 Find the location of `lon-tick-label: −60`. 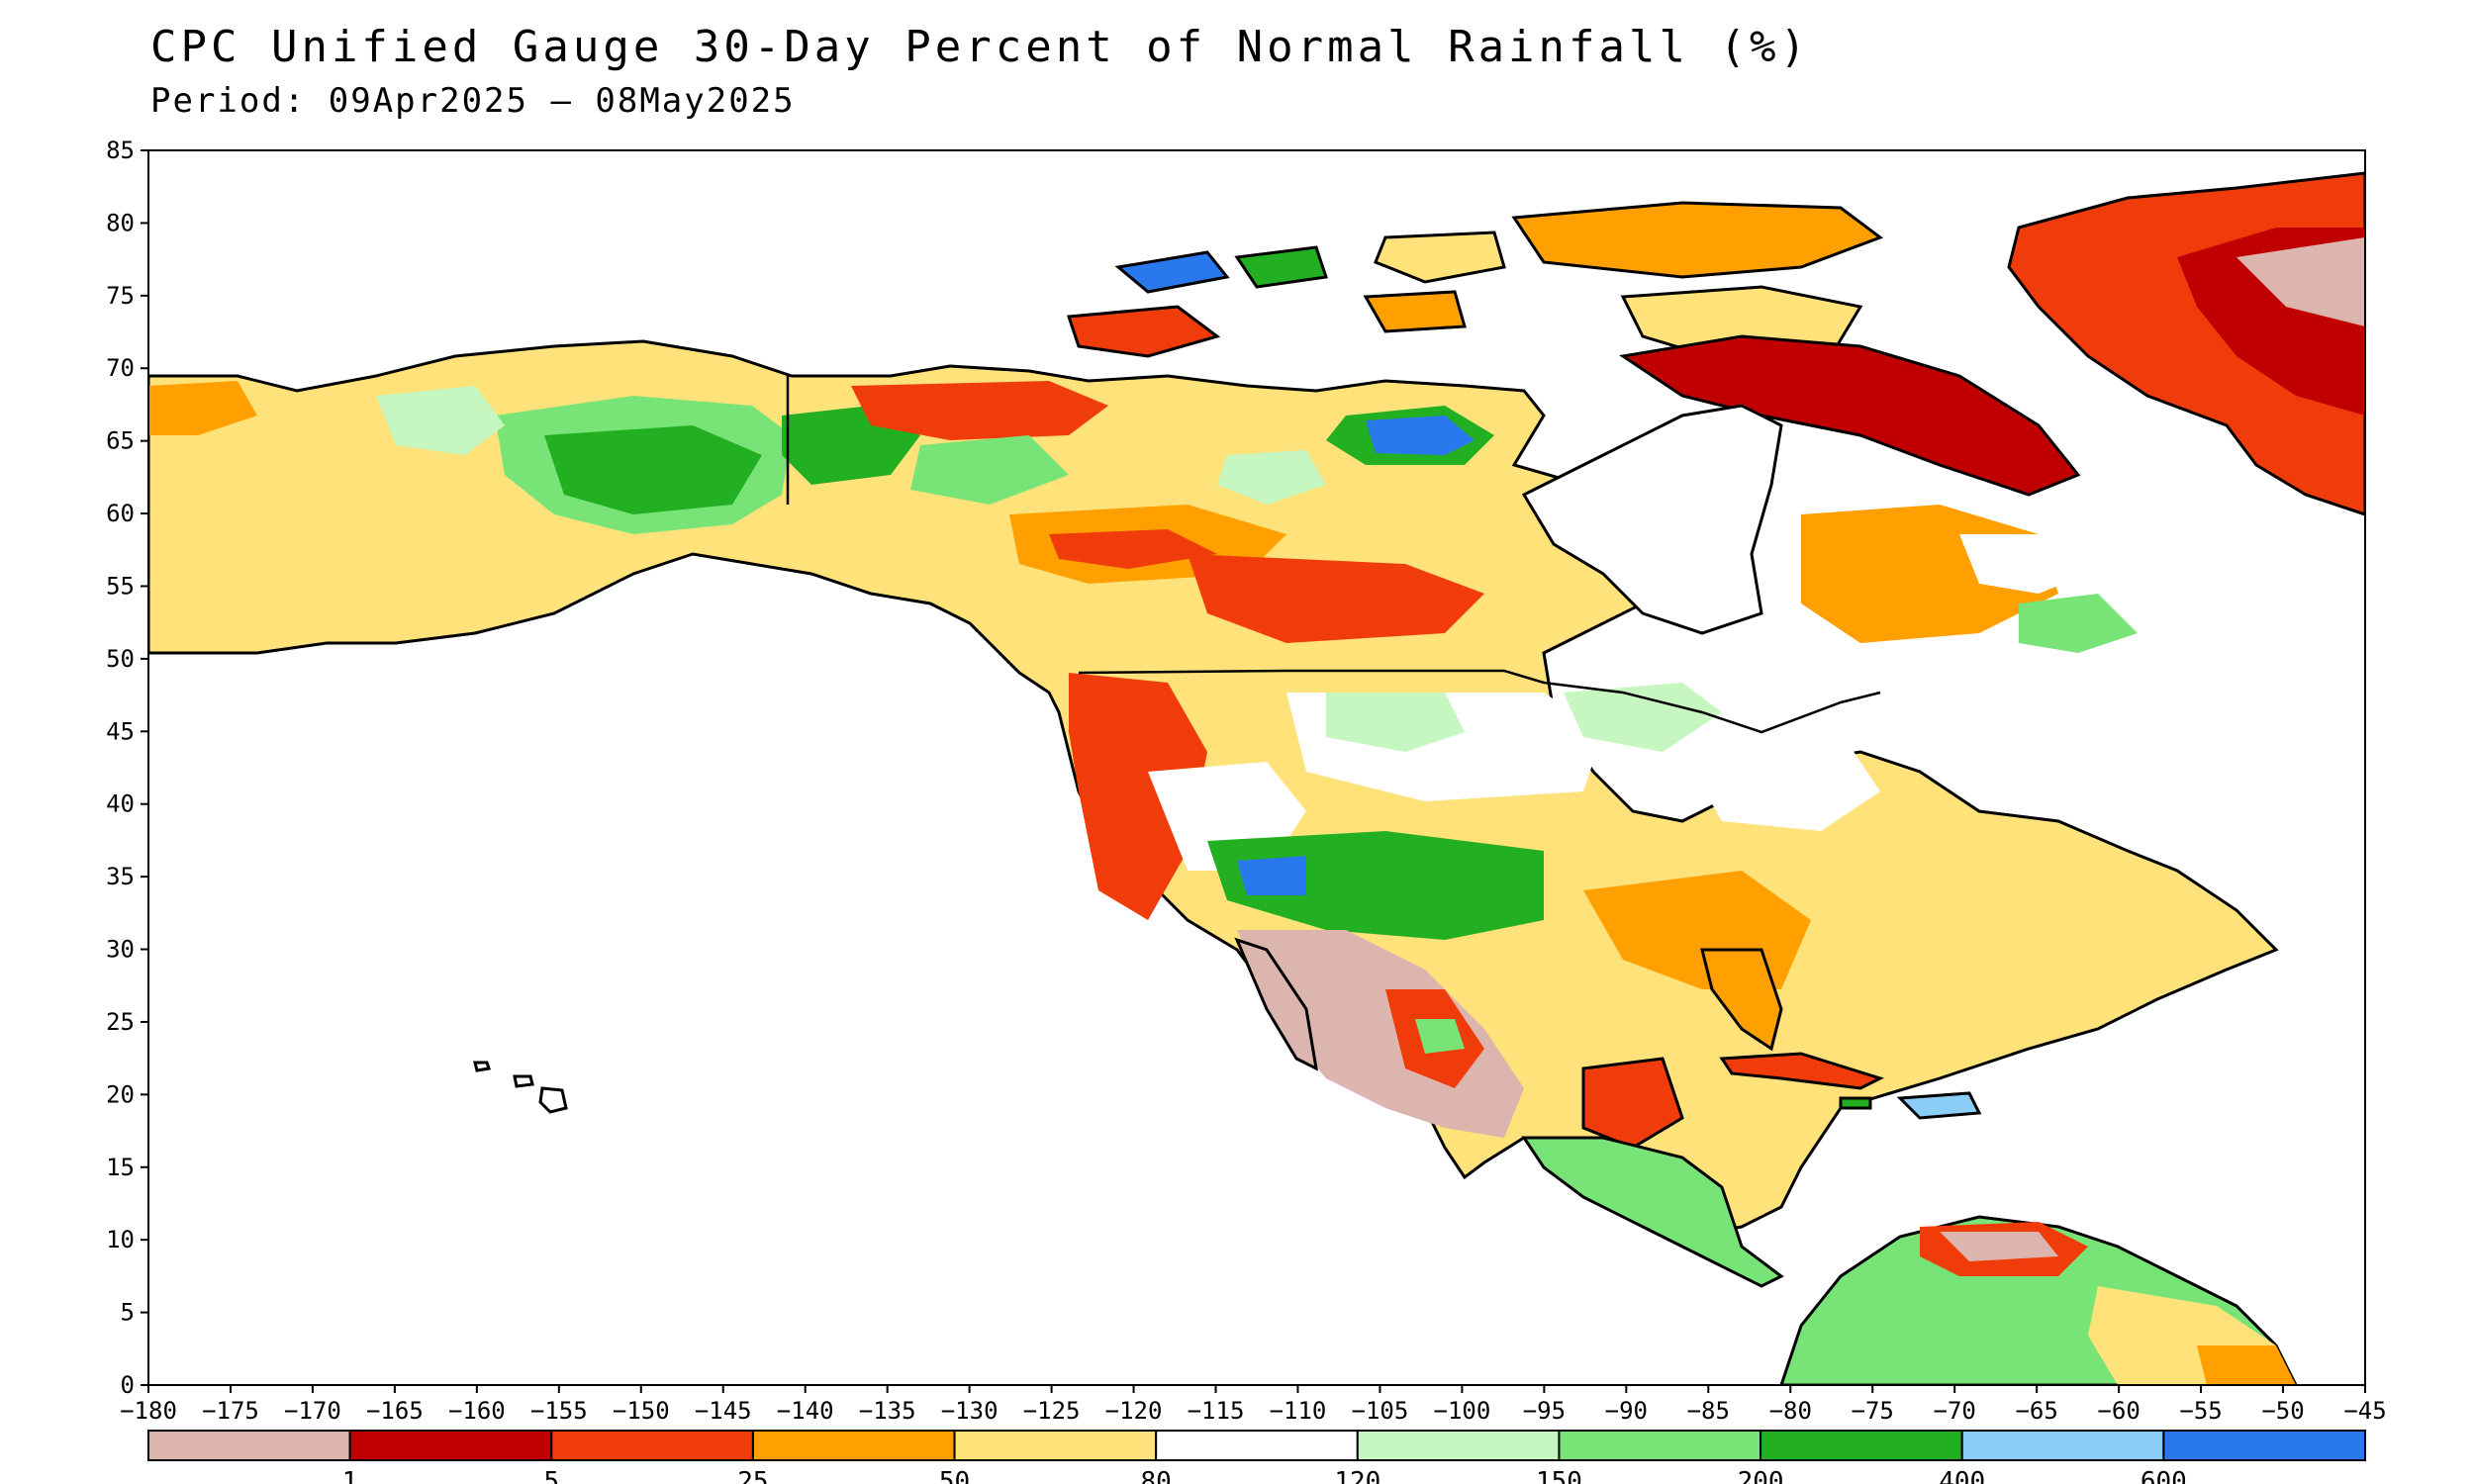

lon-tick-label: −60 is located at coordinates (2119, 1411).